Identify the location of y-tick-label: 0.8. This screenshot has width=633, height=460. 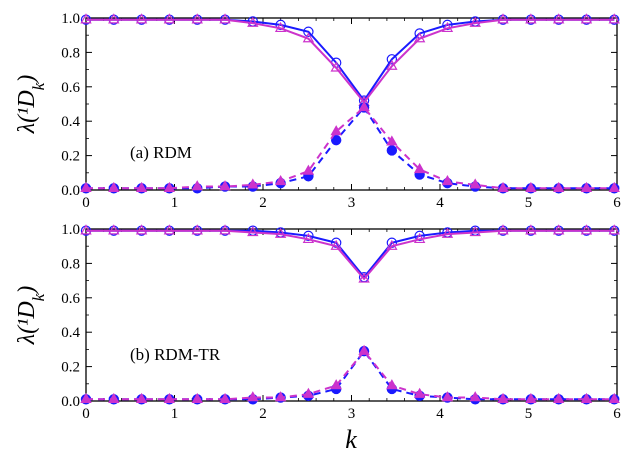
(70, 53).